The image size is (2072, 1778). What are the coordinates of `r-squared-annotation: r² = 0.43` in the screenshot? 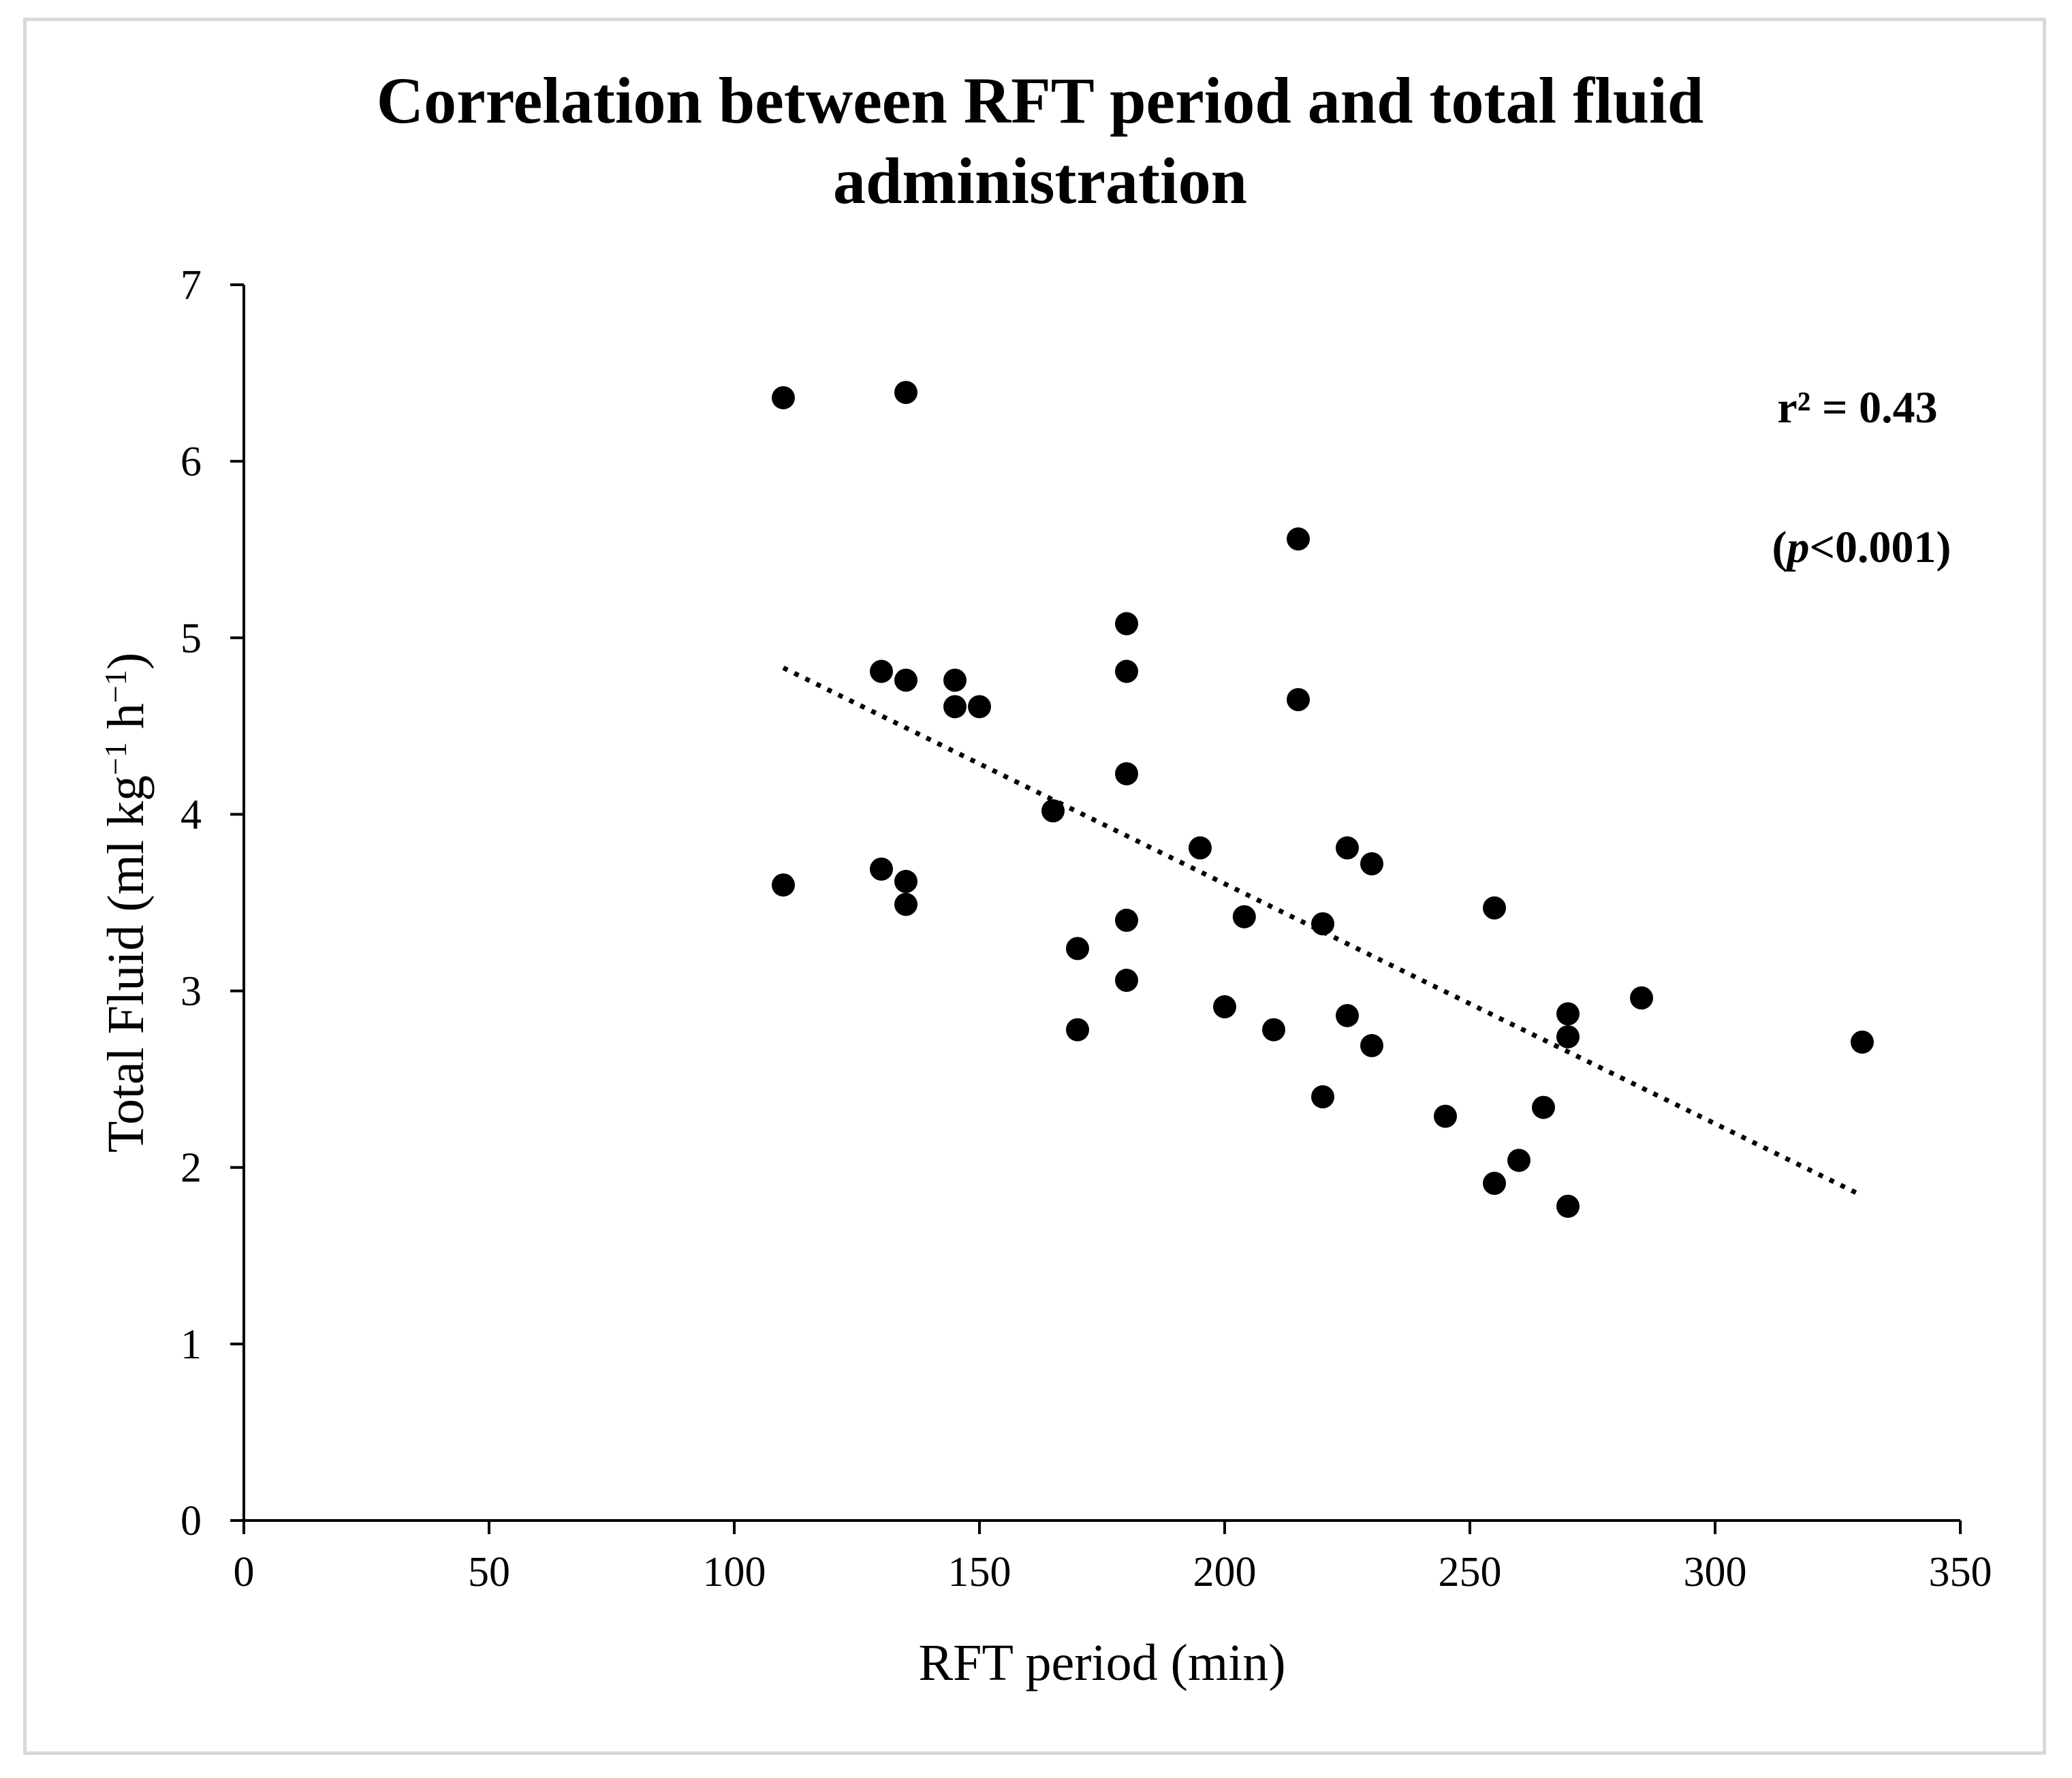 It's located at (1857, 408).